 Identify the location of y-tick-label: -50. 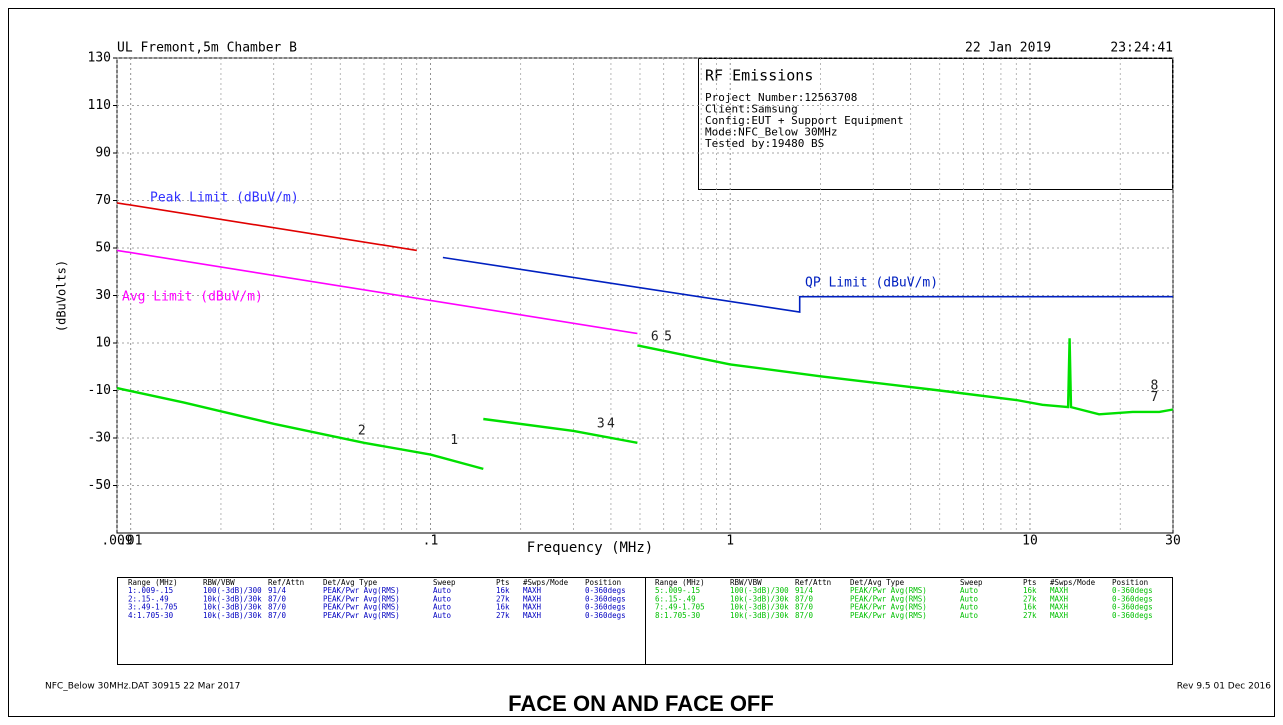
(99, 485).